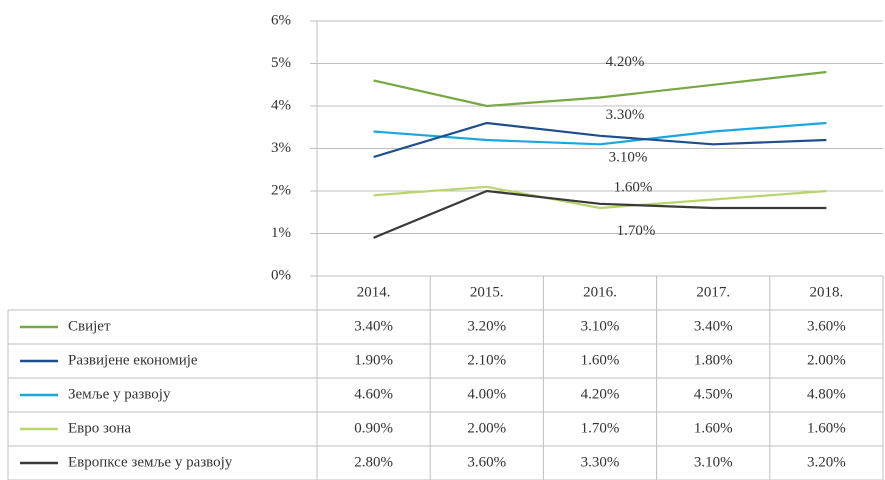 This screenshot has width=885, height=480. What do you see at coordinates (713, 394) in the screenshot?
I see `table-cell: 4.50%` at bounding box center [713, 394].